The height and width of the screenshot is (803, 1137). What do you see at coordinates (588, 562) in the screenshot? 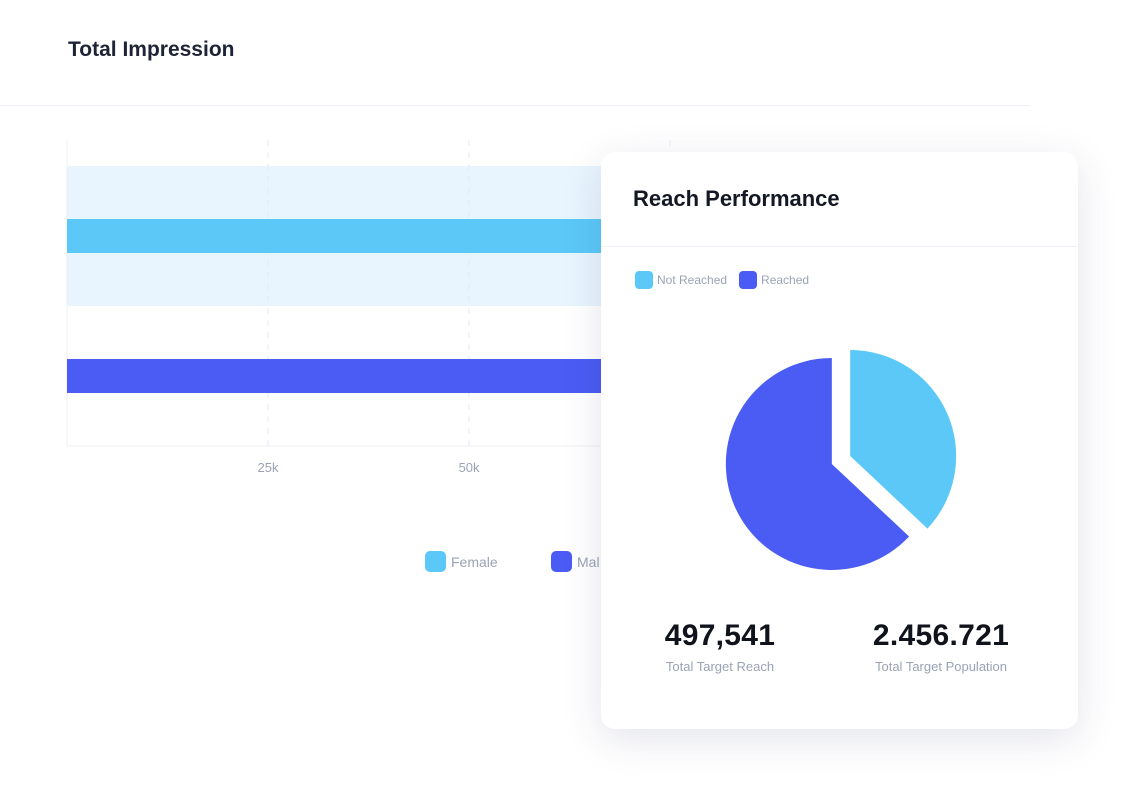
I see `legend-label: Mal` at bounding box center [588, 562].